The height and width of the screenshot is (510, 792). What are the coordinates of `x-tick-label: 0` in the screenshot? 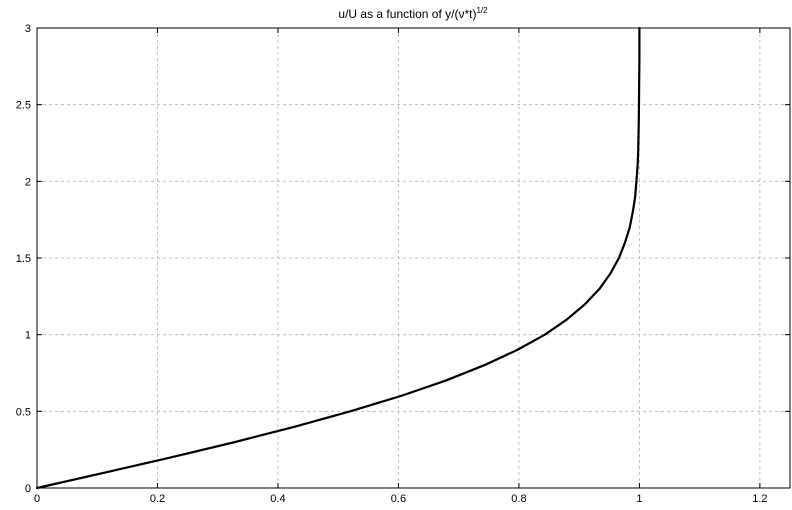 It's located at (37, 499).